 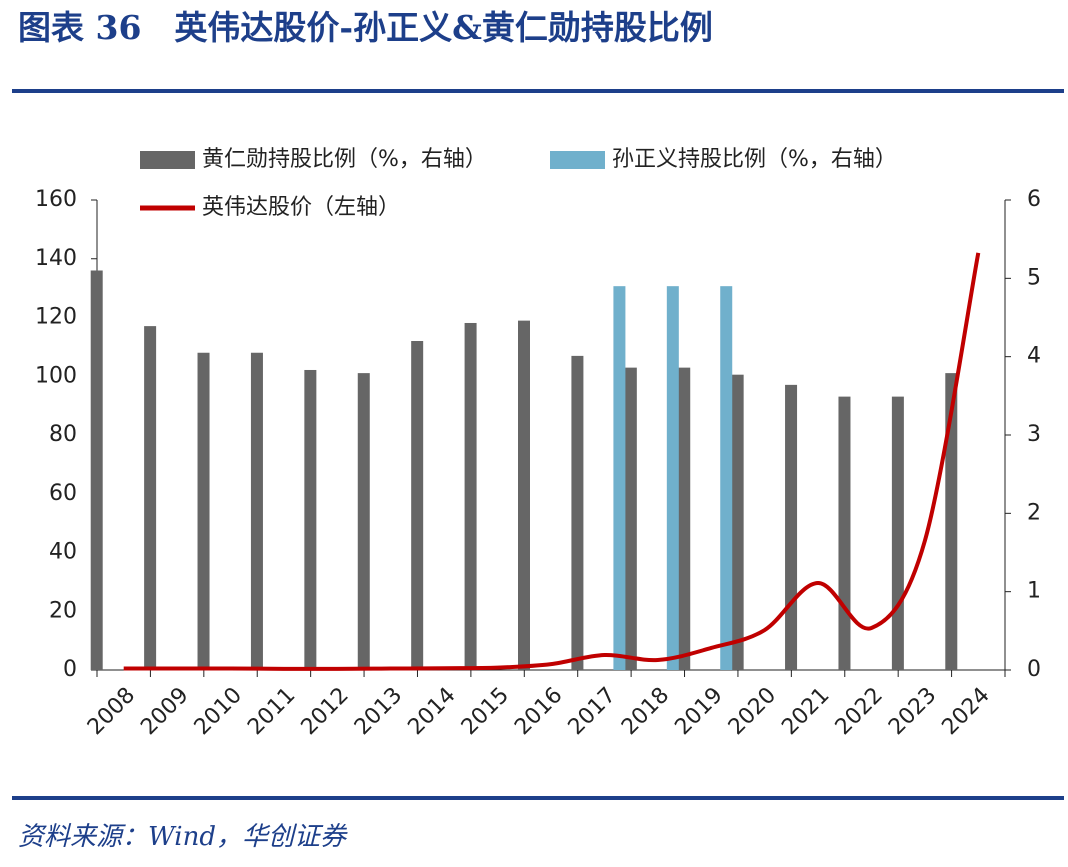 What do you see at coordinates (70, 669) in the screenshot?
I see `y-tick-label: 0` at bounding box center [70, 669].